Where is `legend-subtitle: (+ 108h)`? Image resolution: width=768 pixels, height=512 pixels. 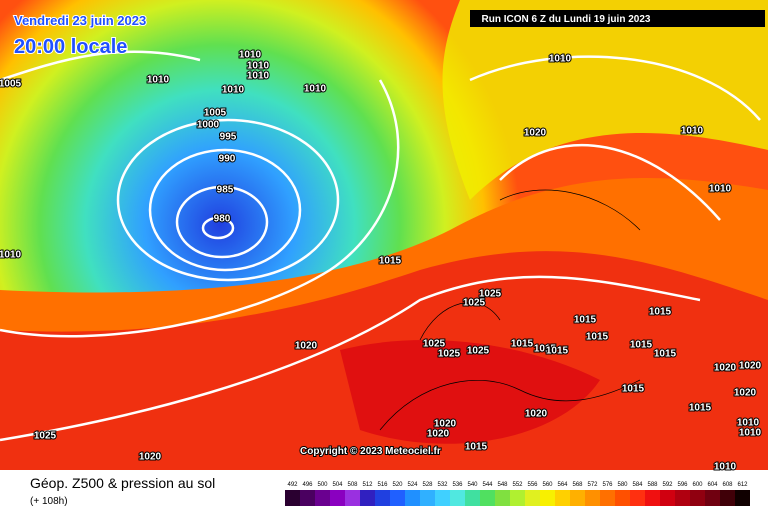 legend-subtitle: (+ 108h) is located at coordinates (49, 501).